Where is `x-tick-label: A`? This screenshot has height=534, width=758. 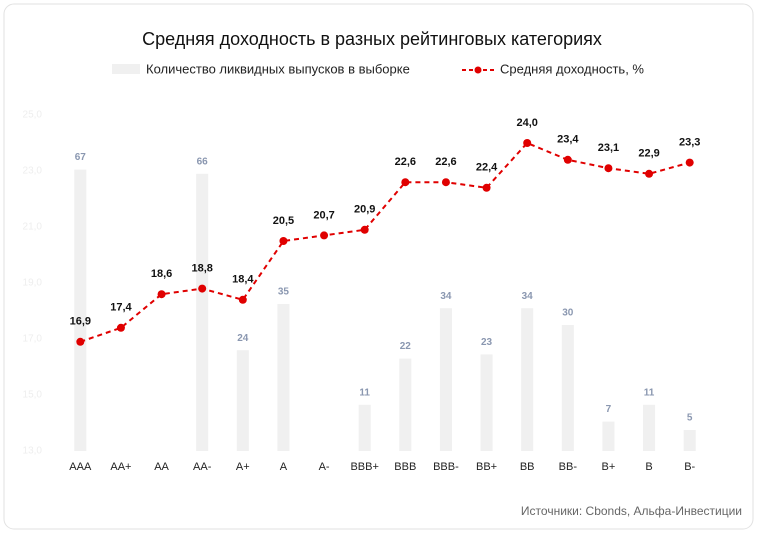
x-tick-label: A is located at coordinates (284, 467).